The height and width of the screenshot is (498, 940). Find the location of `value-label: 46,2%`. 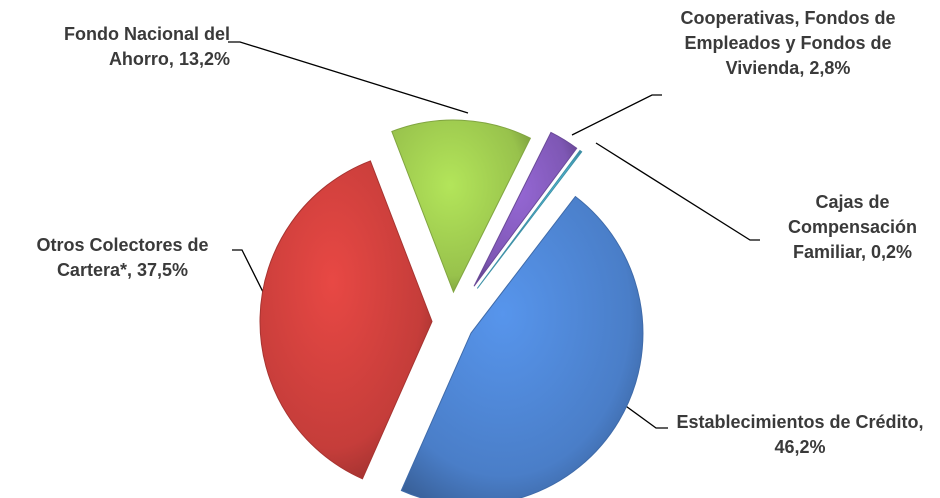

value-label: 46,2% is located at coordinates (800, 447).